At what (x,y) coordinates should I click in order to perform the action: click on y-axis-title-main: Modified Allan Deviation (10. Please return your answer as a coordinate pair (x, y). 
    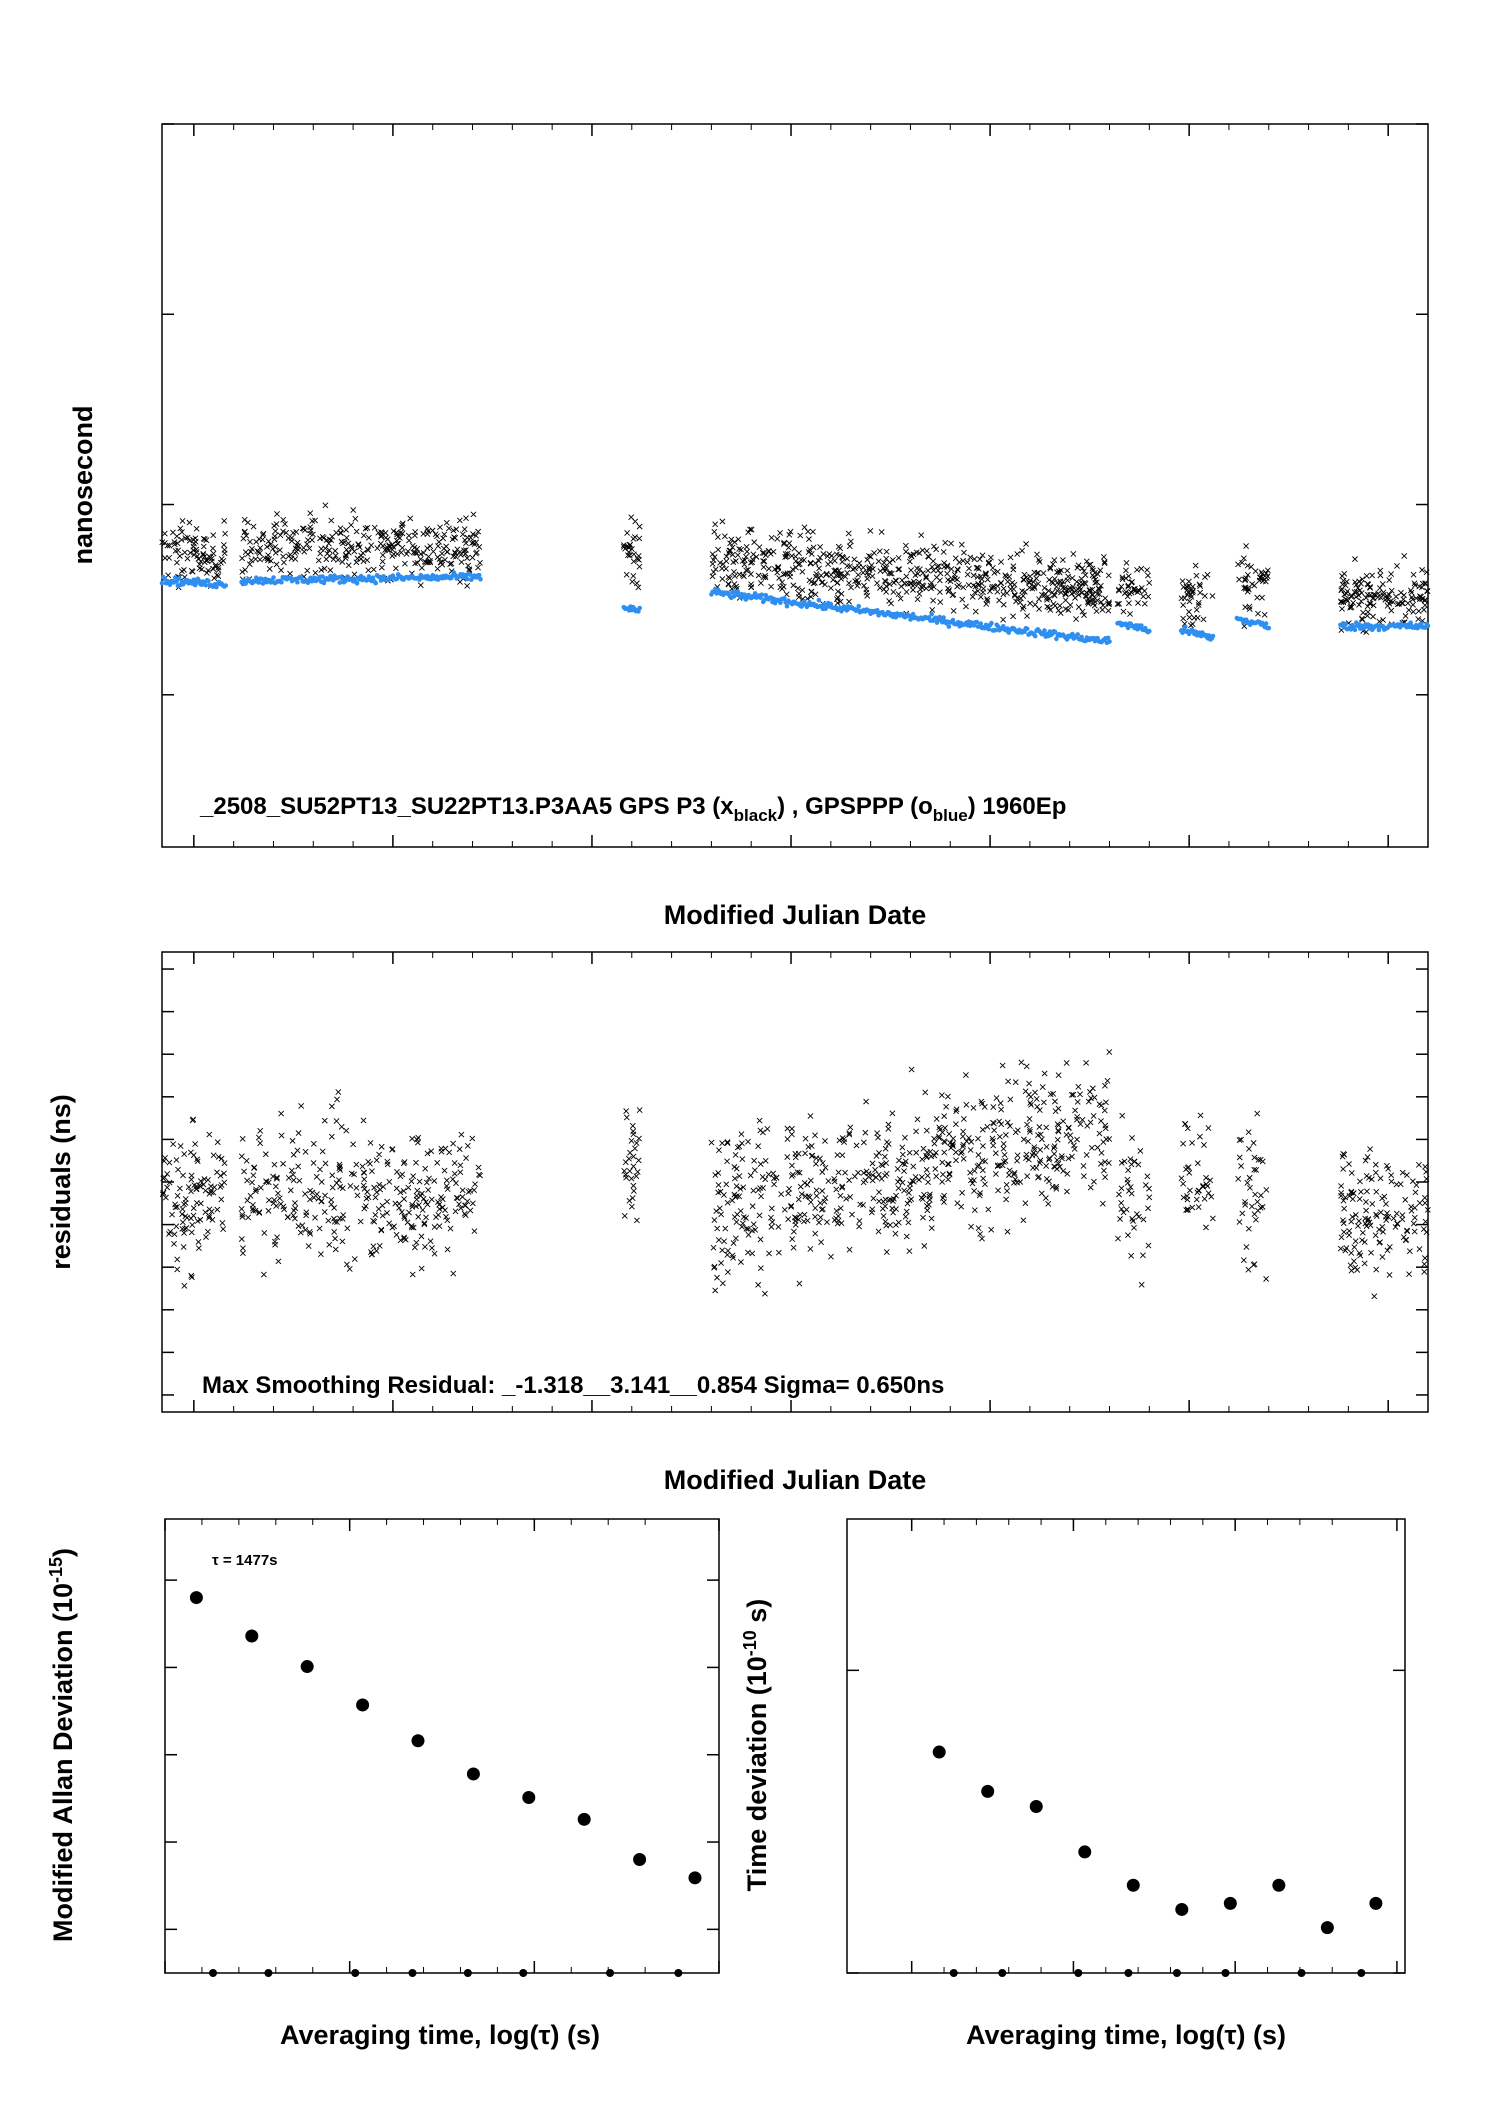
    Looking at the image, I should click on (63, 1762).